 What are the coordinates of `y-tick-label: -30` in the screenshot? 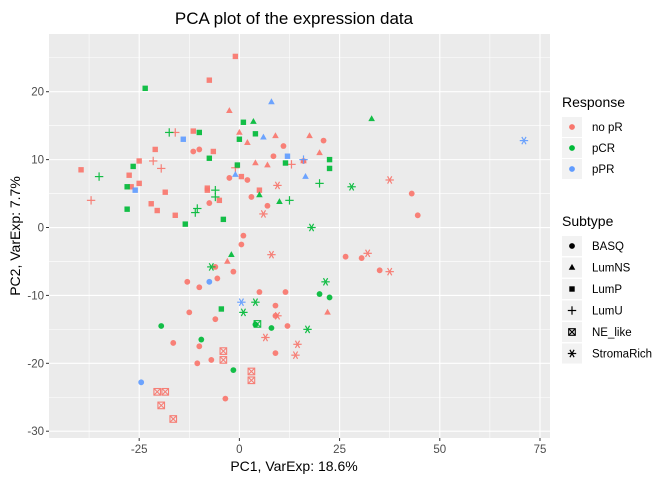 It's located at (35, 432).